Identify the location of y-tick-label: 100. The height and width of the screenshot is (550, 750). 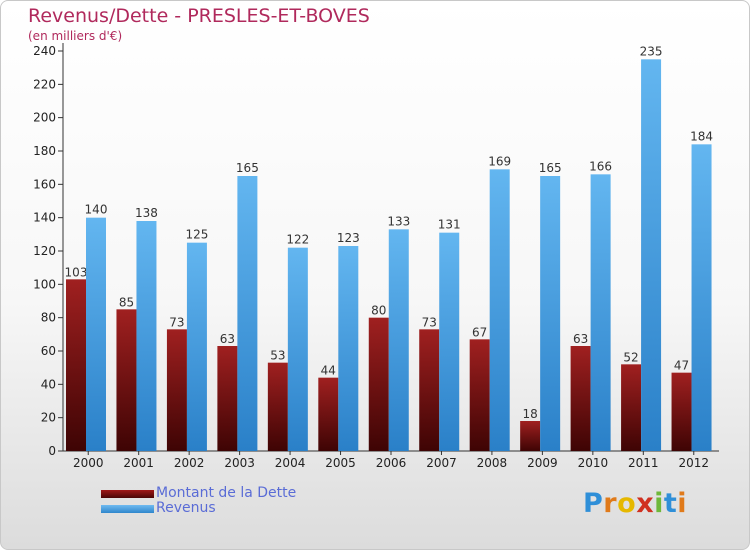
(44, 284).